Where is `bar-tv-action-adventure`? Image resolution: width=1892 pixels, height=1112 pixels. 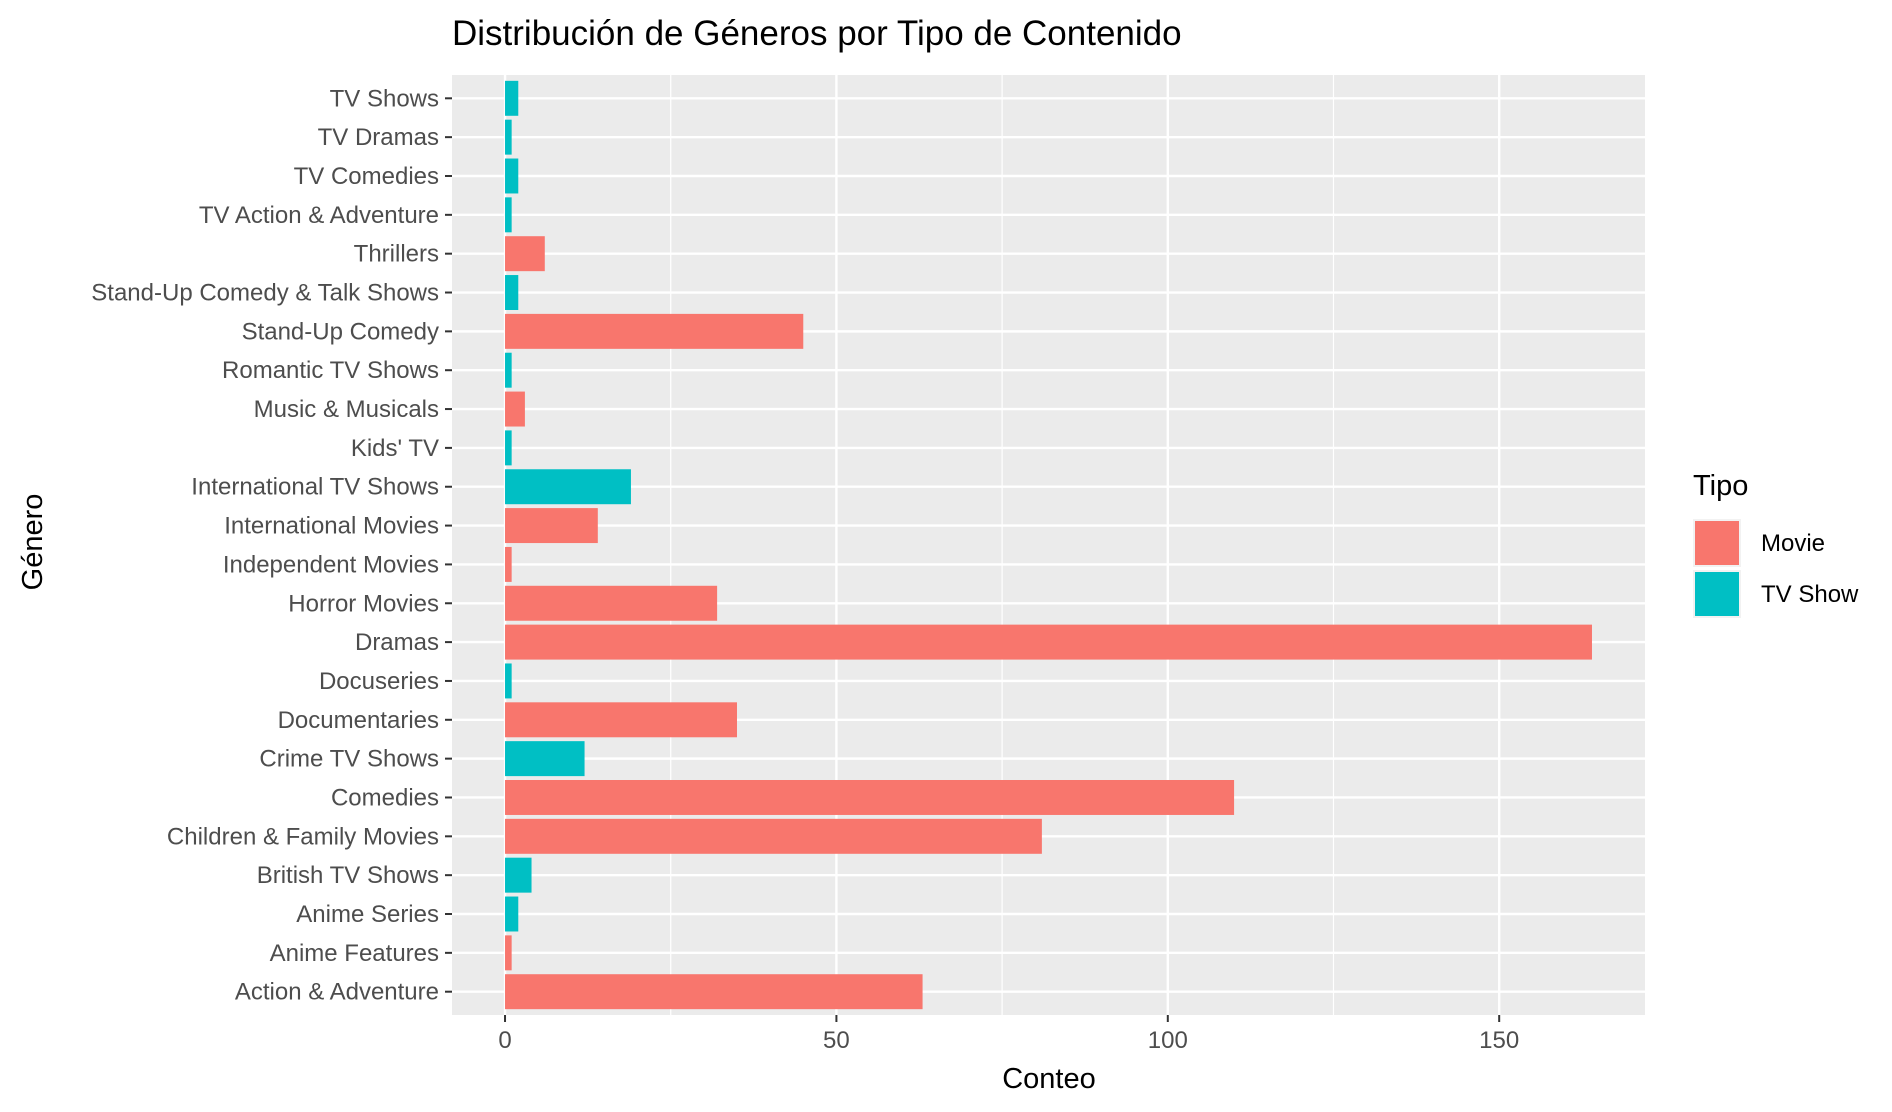 bar-tv-action-adventure is located at coordinates (508, 215).